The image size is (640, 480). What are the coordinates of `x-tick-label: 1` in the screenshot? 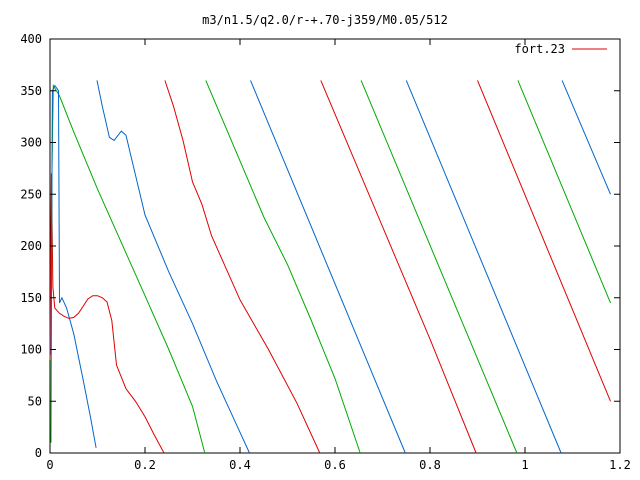 It's located at (524, 465).